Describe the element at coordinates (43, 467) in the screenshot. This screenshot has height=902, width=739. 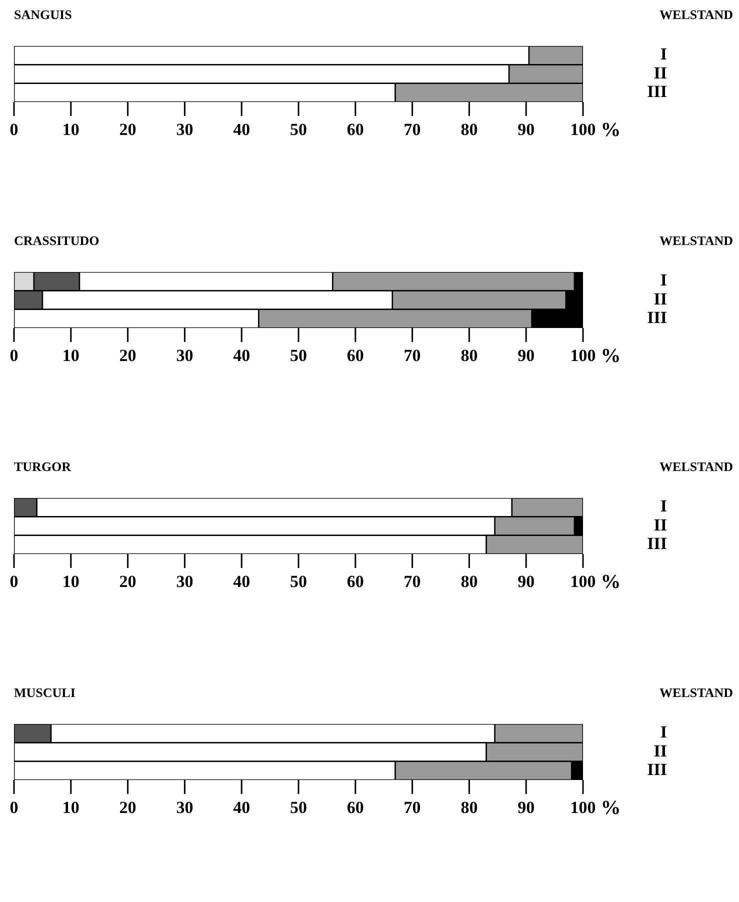
I see `chart-title: TURGOR` at that location.